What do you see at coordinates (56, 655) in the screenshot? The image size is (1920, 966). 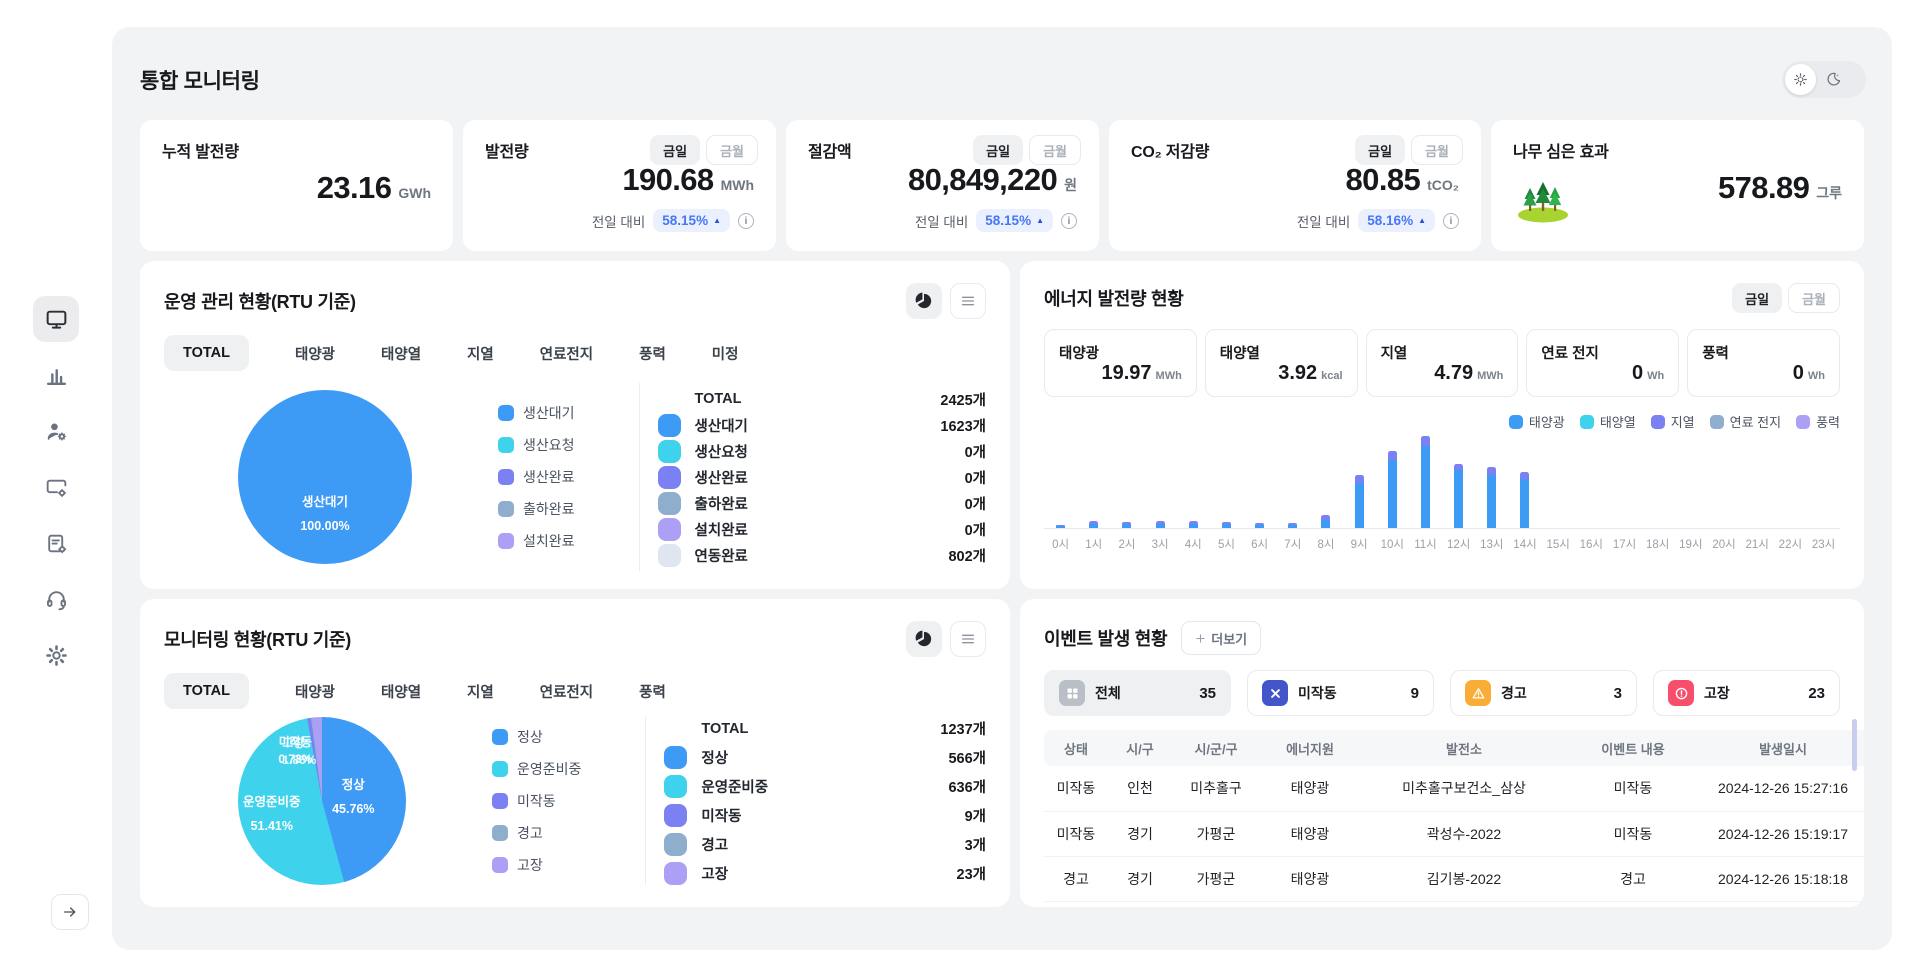 I see `sidebar-item-settings` at bounding box center [56, 655].